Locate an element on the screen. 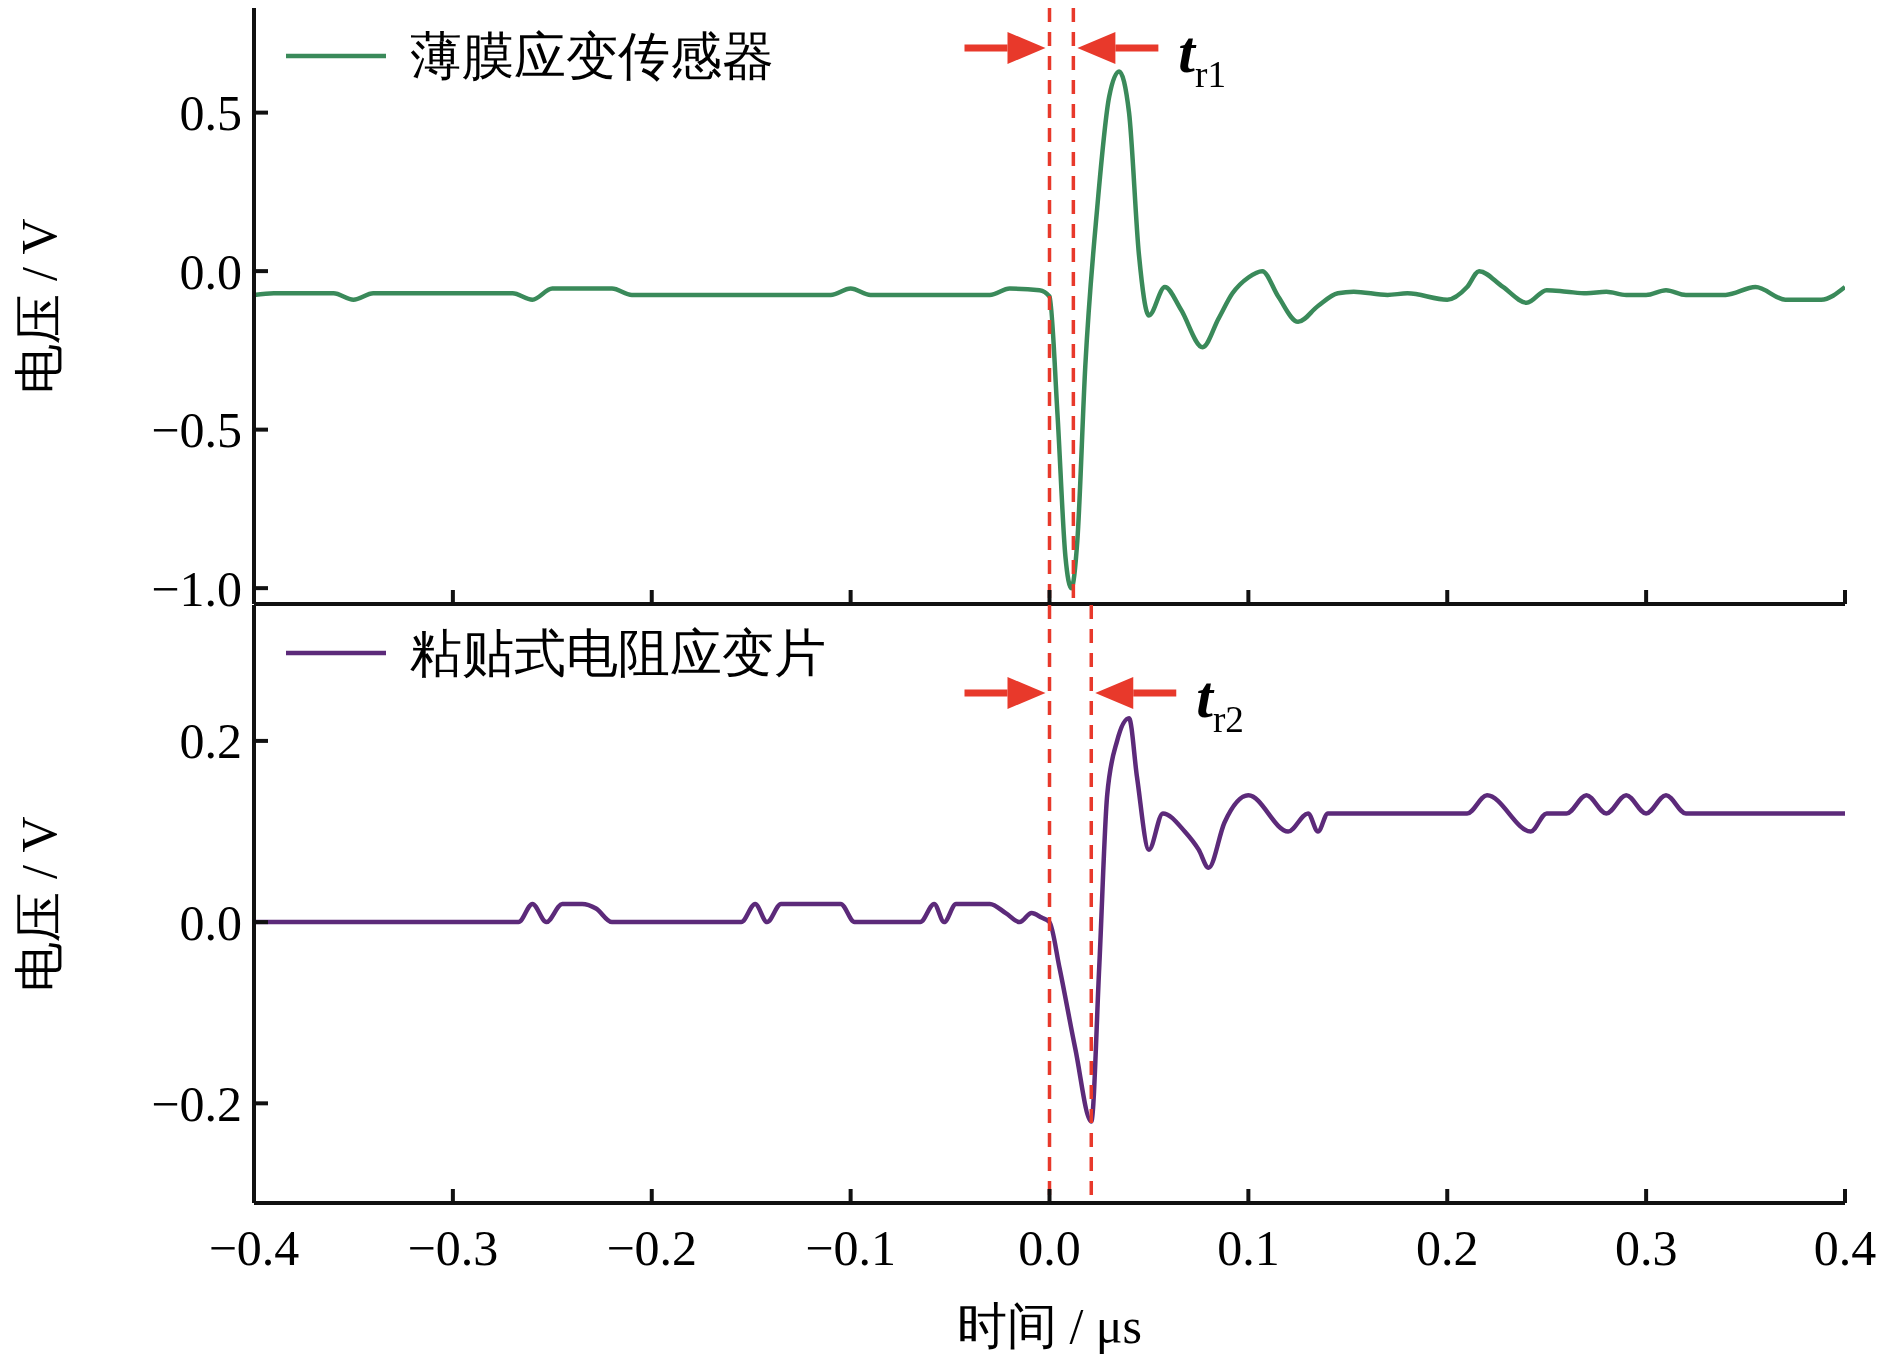  x-tick-label: 0.4 is located at coordinates (1845, 1248).